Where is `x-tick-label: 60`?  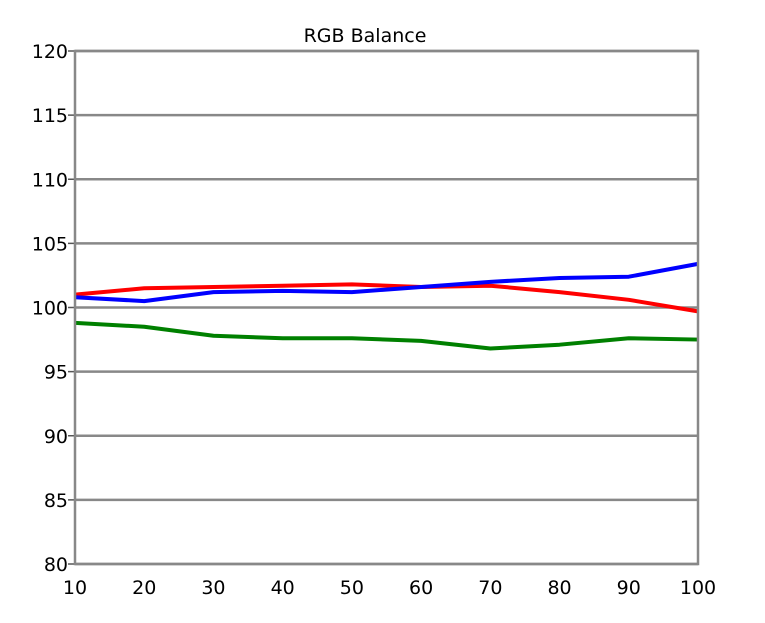 x-tick-label: 60 is located at coordinates (421, 588).